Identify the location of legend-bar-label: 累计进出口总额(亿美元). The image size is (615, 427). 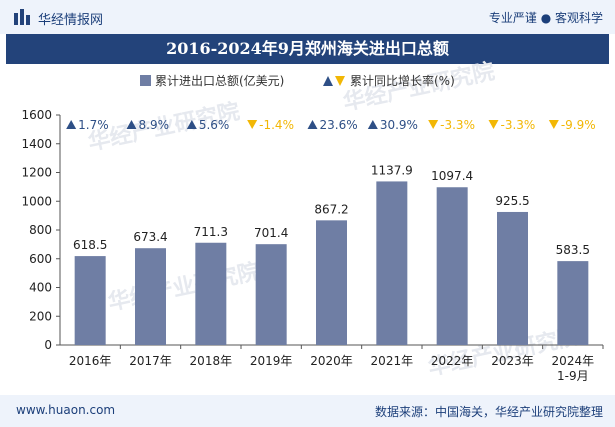
(219, 80).